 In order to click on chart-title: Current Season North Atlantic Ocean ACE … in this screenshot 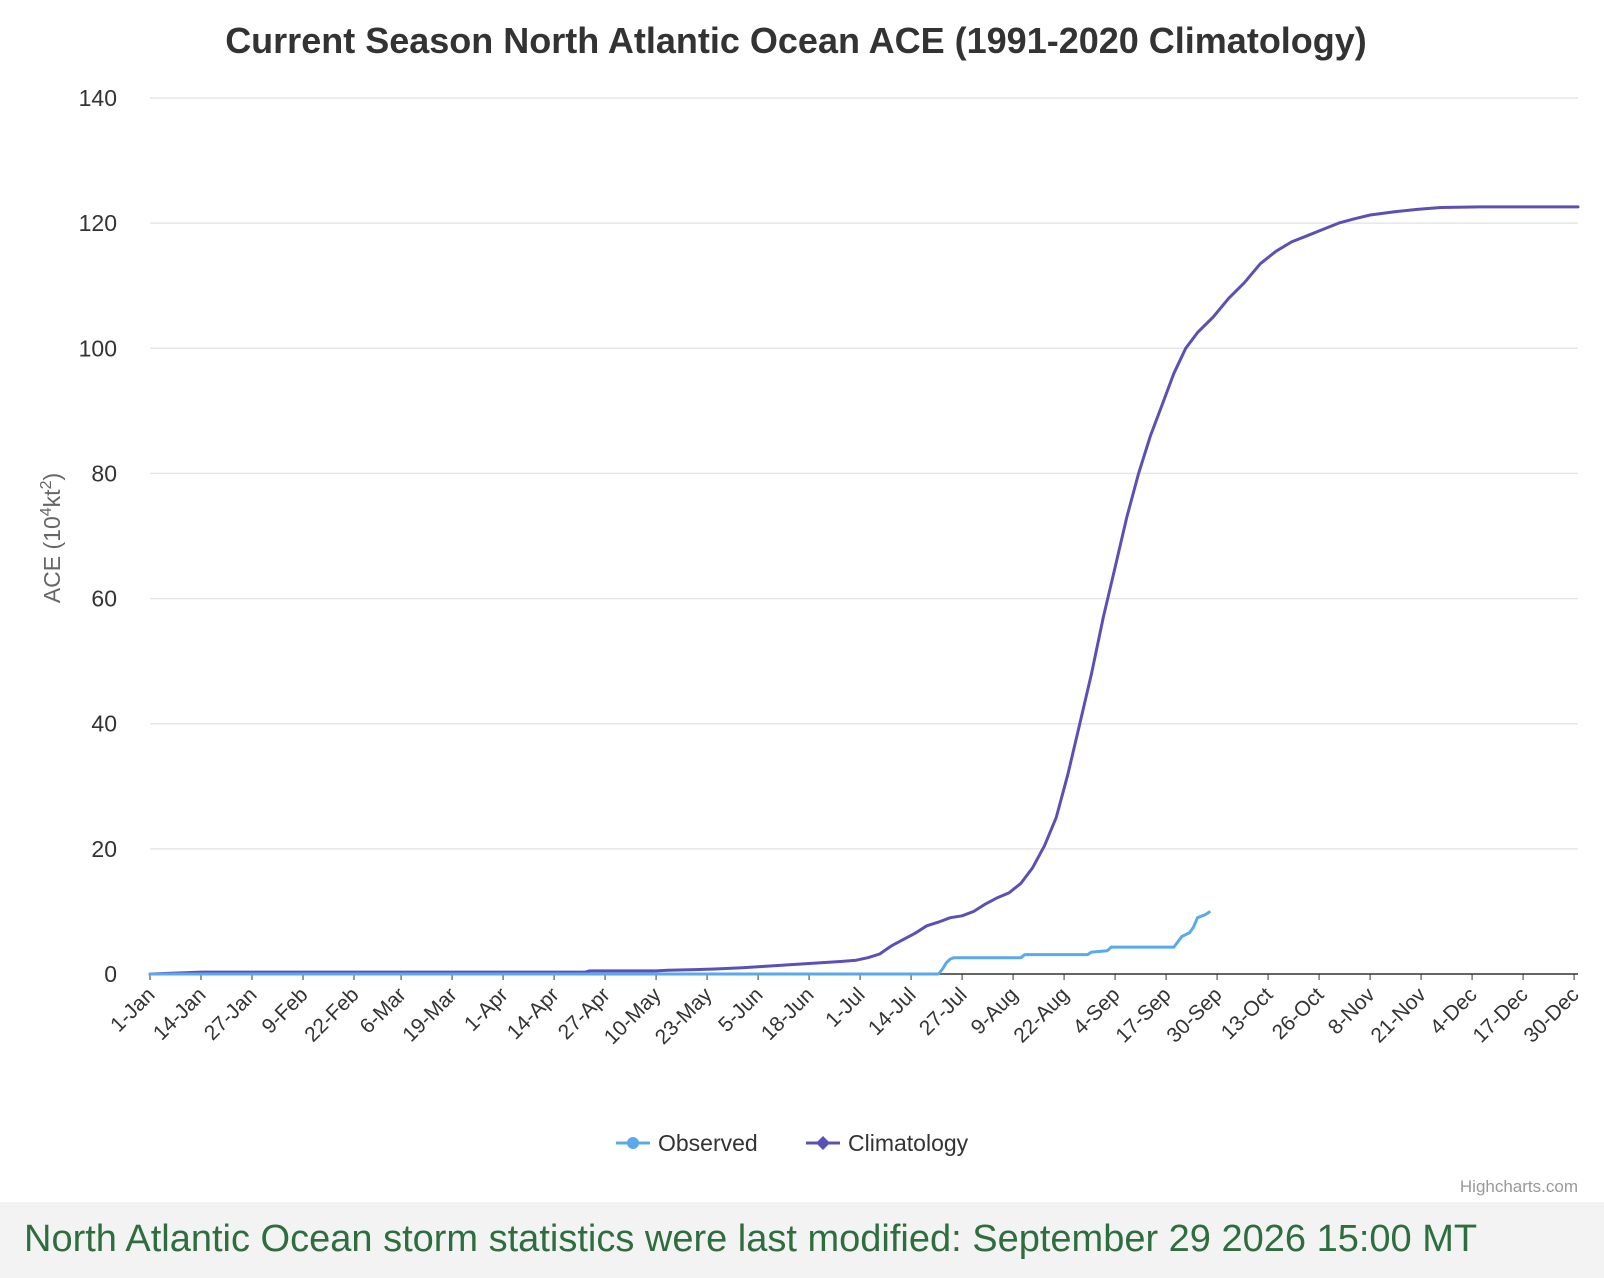, I will do `click(796, 40)`.